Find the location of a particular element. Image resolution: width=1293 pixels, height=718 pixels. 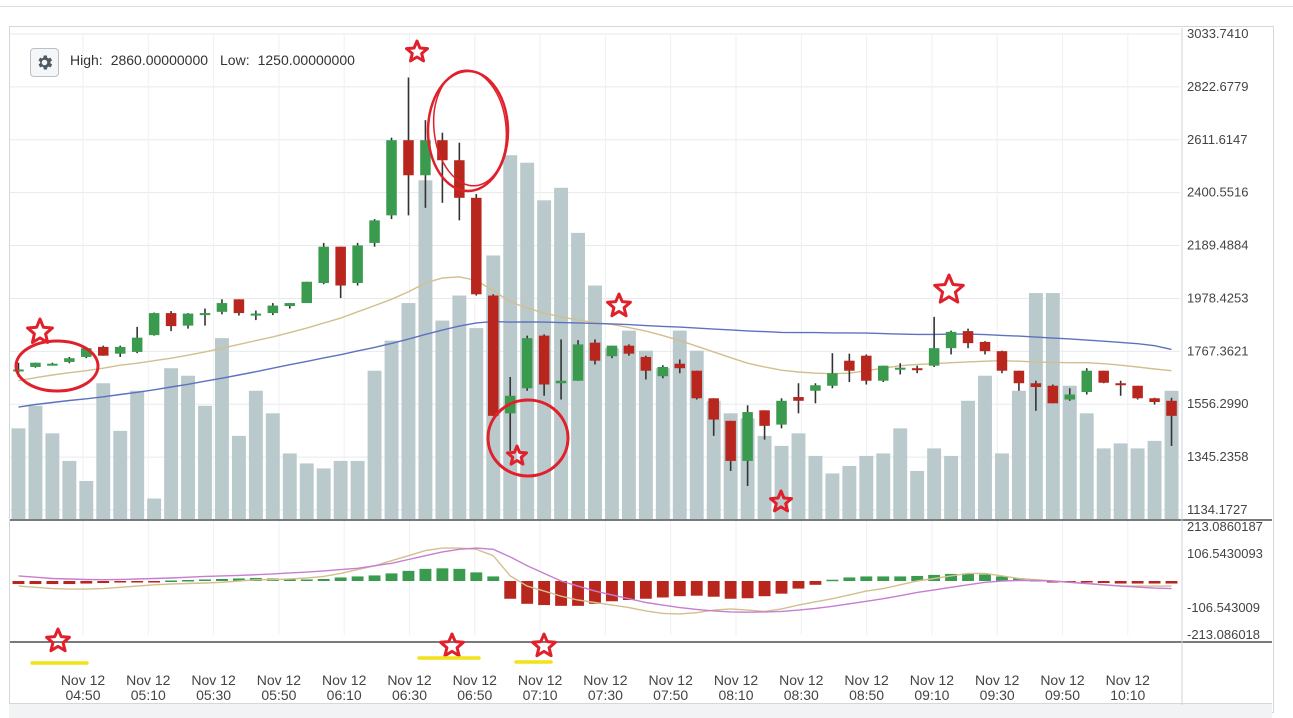

time-tick-time: 05:50 is located at coordinates (278, 695).